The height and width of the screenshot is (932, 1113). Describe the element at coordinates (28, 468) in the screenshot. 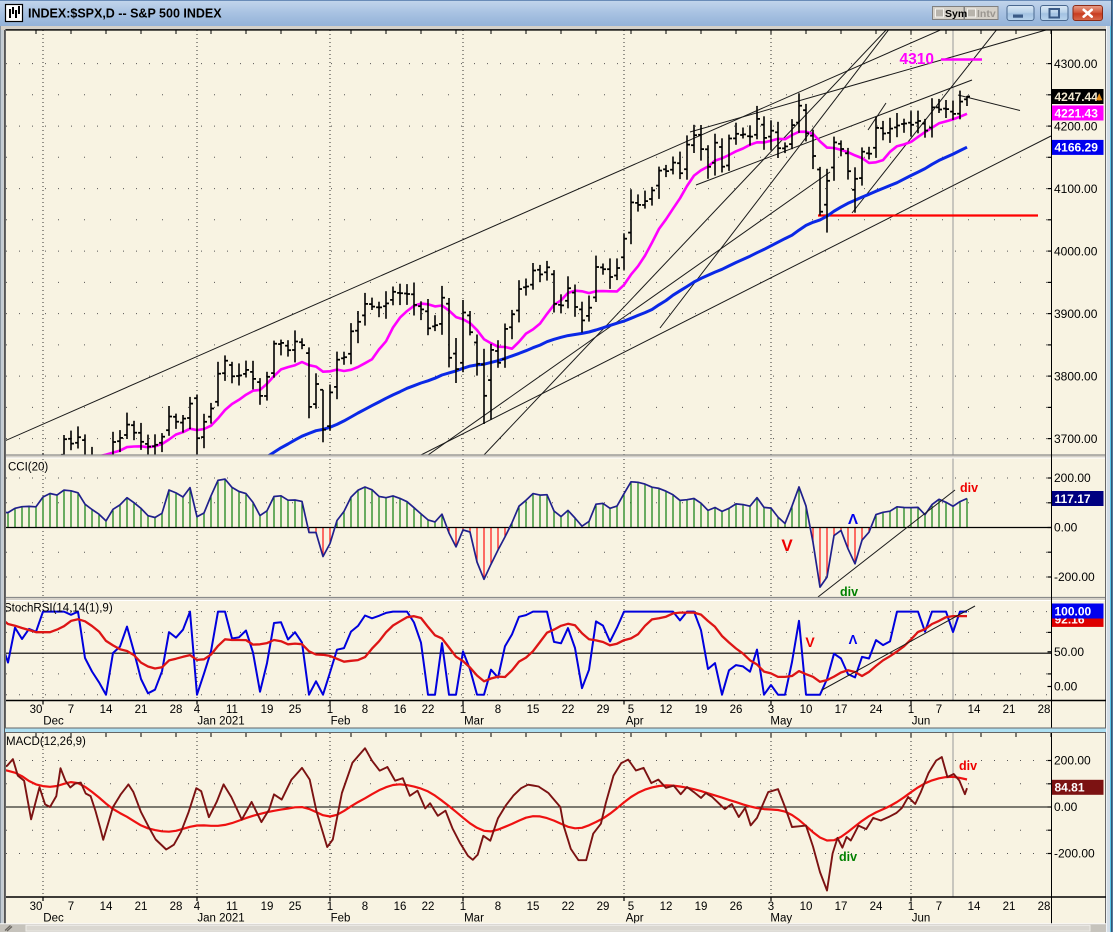

I see `svg-text: CCI(20)` at that location.